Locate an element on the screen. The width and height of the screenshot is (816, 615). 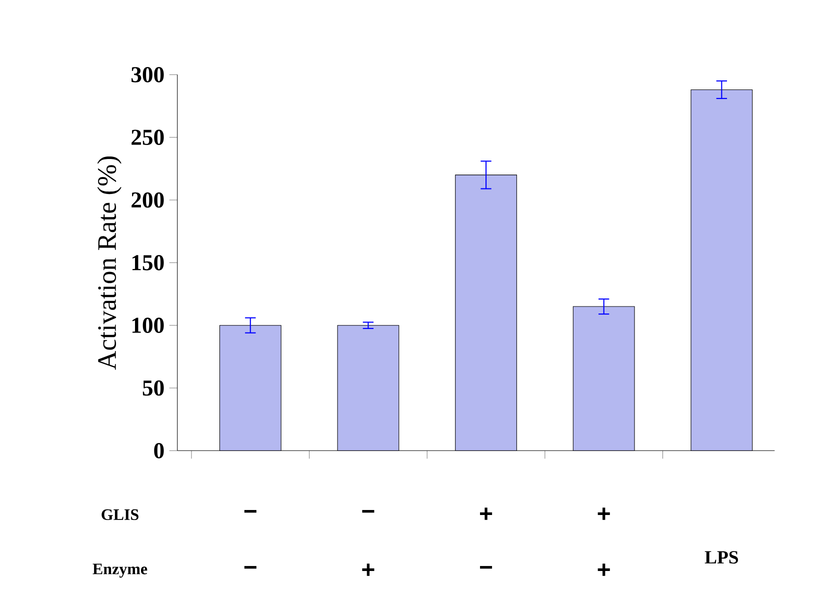
text: Enzyme is located at coordinates (120, 571).